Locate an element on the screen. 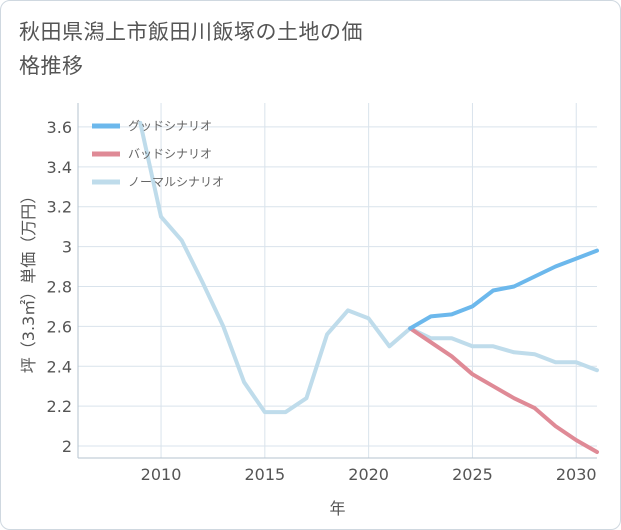 This screenshot has height=530, width=621. y-tick-label: 3.6 is located at coordinates (59, 127).